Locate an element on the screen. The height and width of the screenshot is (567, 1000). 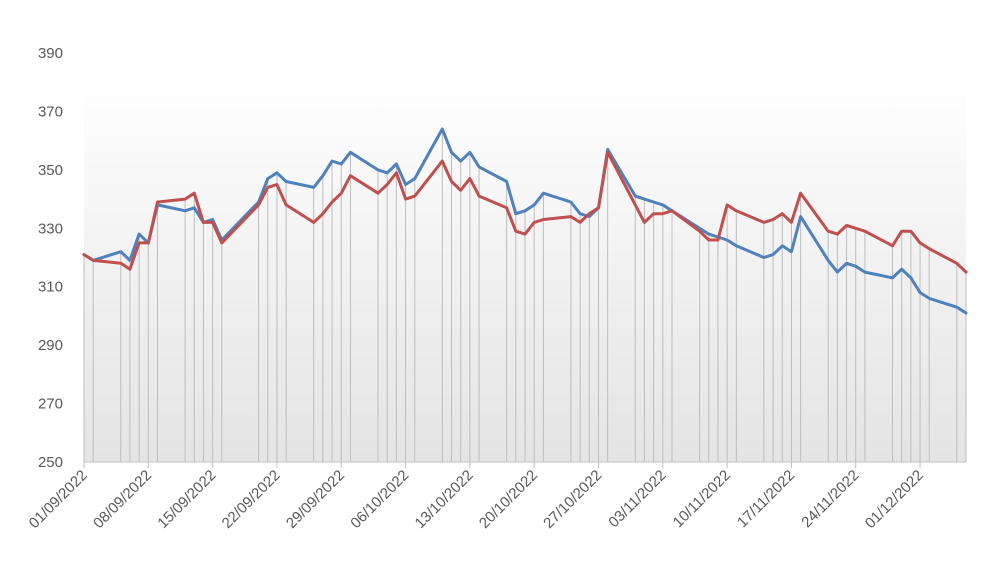
x-tick-label: 22/09/2022 is located at coordinates (251, 499).